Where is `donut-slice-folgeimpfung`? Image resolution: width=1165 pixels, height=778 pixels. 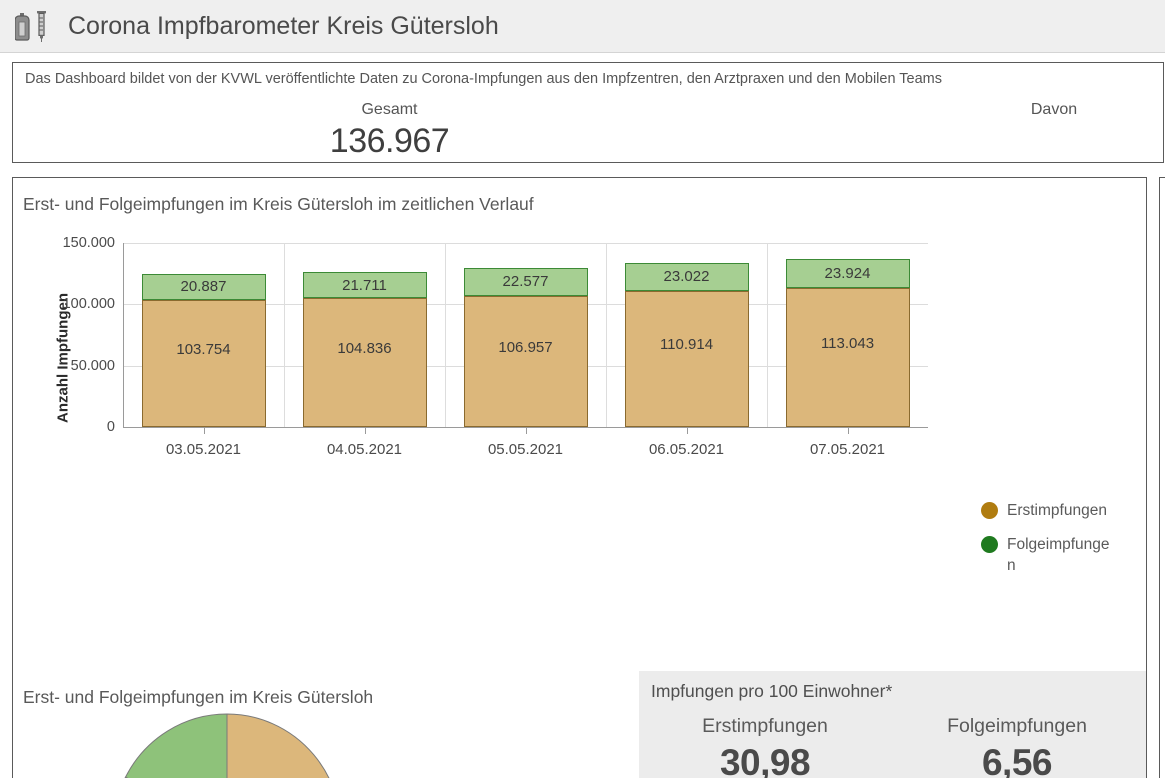 donut-slice-folgeimpfung is located at coordinates (176, 745).